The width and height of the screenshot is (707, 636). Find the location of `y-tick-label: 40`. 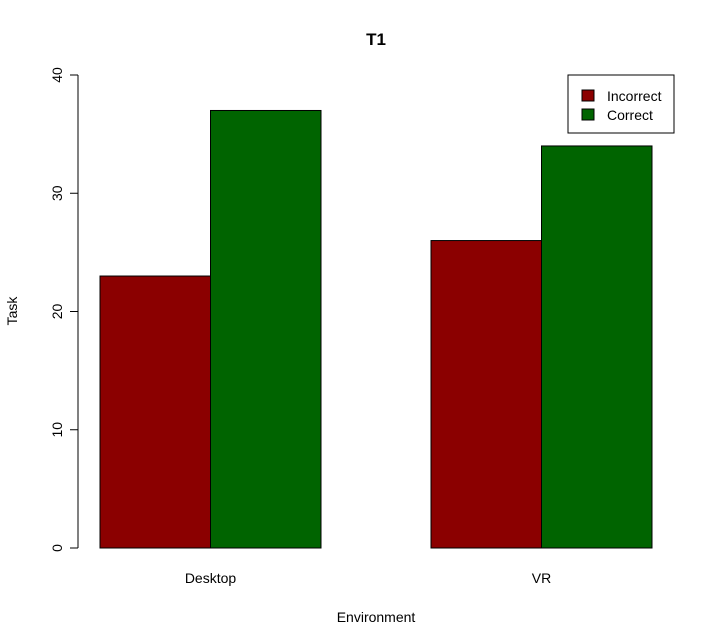

y-tick-label: 40 is located at coordinates (57, 75).